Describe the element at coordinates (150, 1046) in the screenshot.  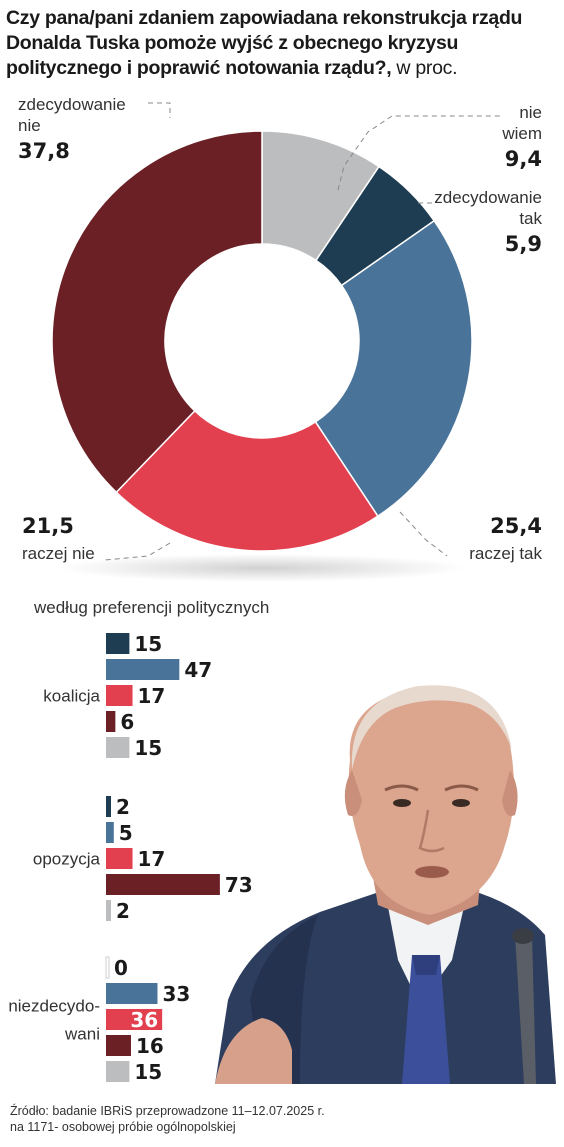
I see `bar-value-niezdecydo-wani-zdecydowanie-nie: 16` at that location.